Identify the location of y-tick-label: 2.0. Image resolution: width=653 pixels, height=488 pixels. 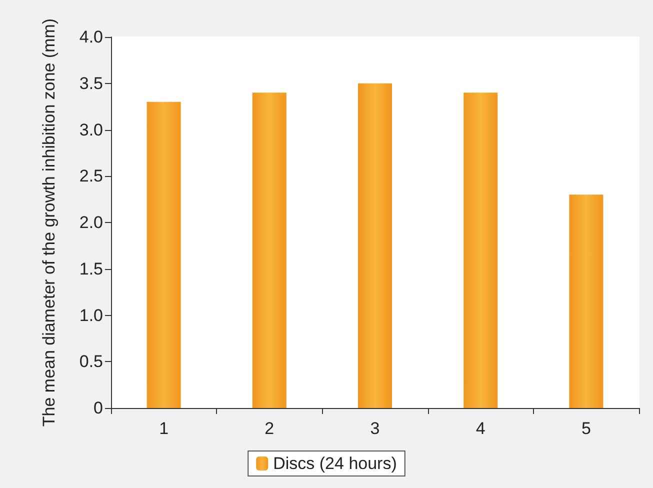
(91, 222).